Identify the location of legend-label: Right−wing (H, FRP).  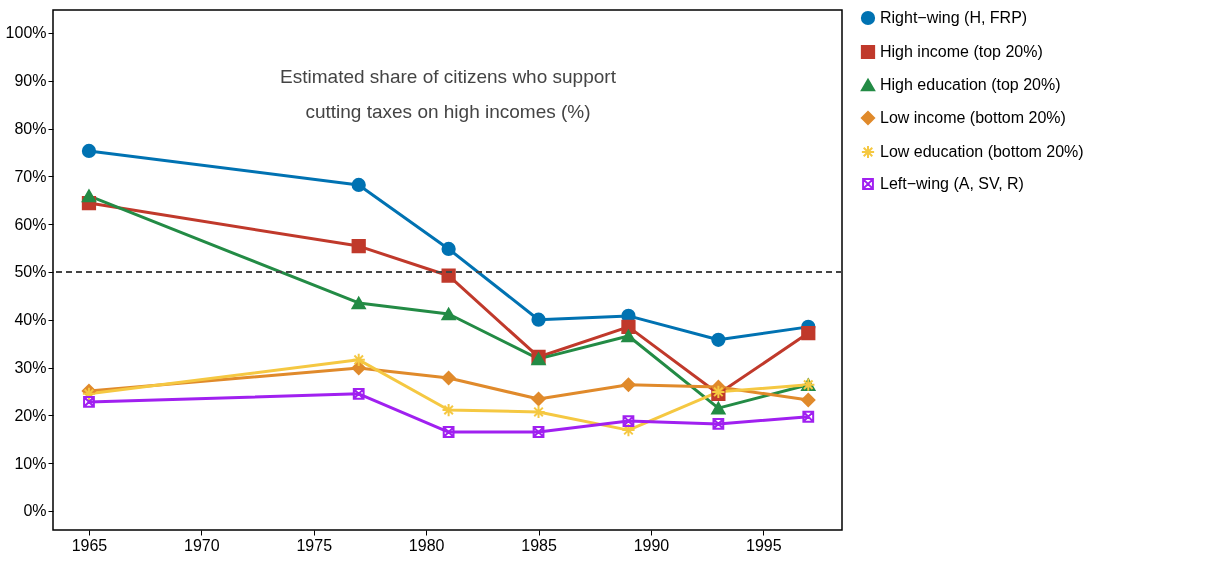
(954, 17).